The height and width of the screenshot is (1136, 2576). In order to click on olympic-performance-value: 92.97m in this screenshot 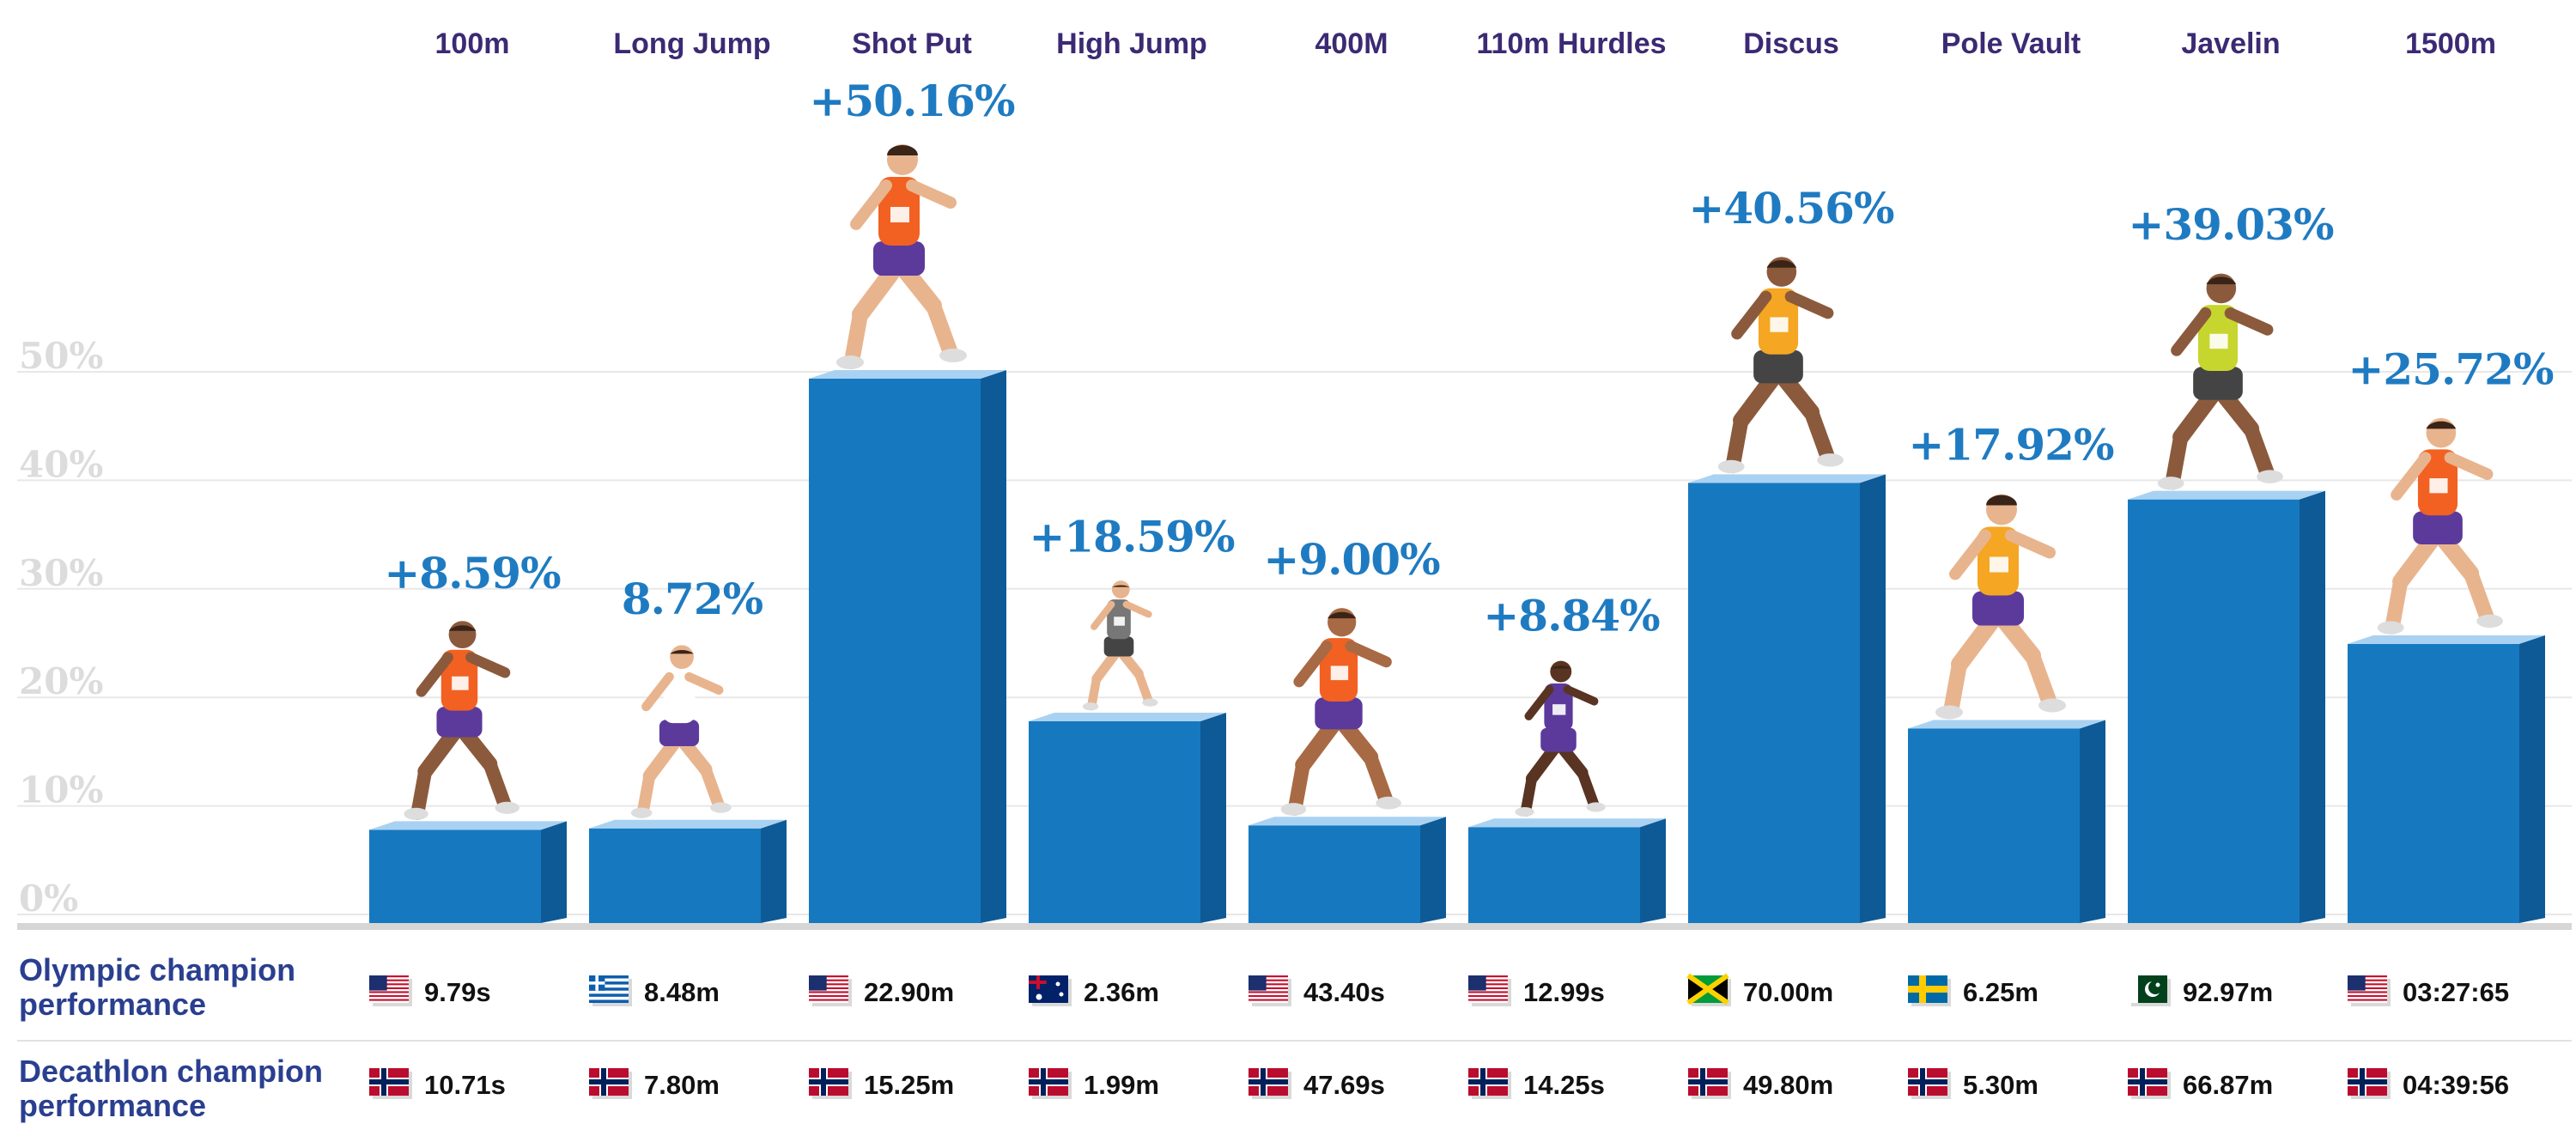, I will do `click(2228, 992)`.